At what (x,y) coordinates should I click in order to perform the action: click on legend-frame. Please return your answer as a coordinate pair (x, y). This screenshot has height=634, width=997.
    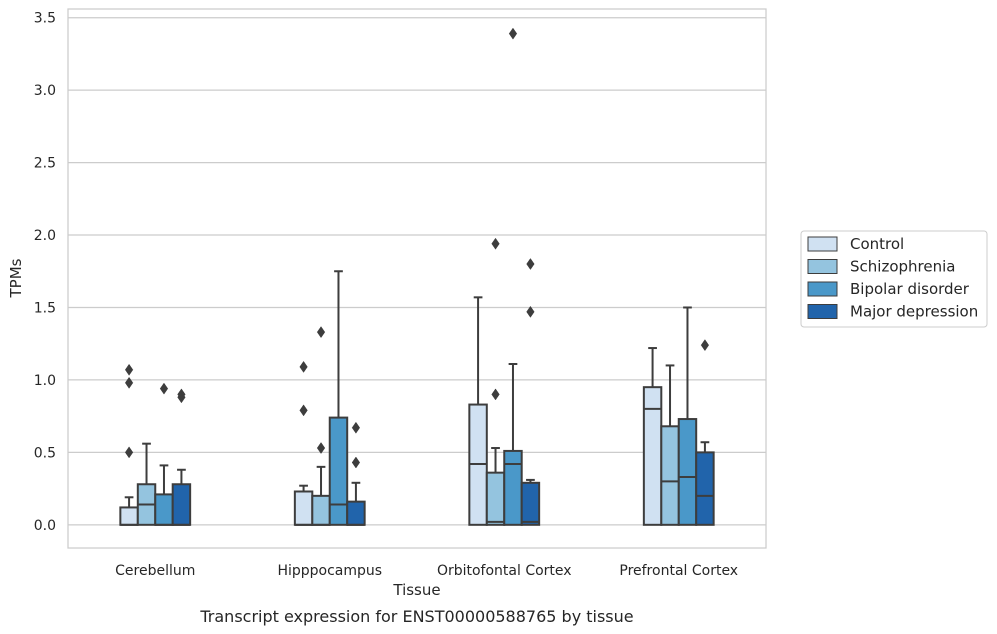
    Looking at the image, I should click on (894, 279).